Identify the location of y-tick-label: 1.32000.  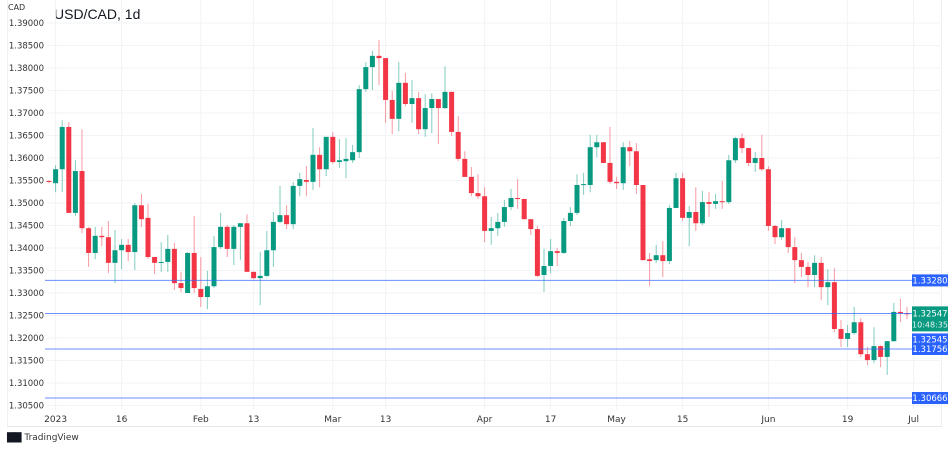
(26, 339).